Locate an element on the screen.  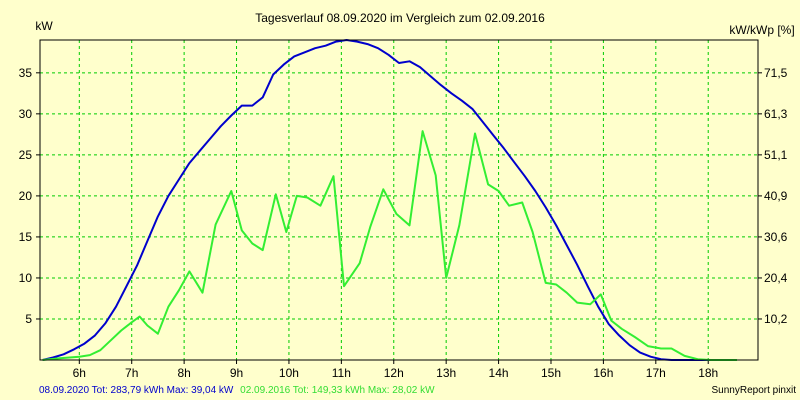
x-tick-label-11h: 11h is located at coordinates (341, 373).